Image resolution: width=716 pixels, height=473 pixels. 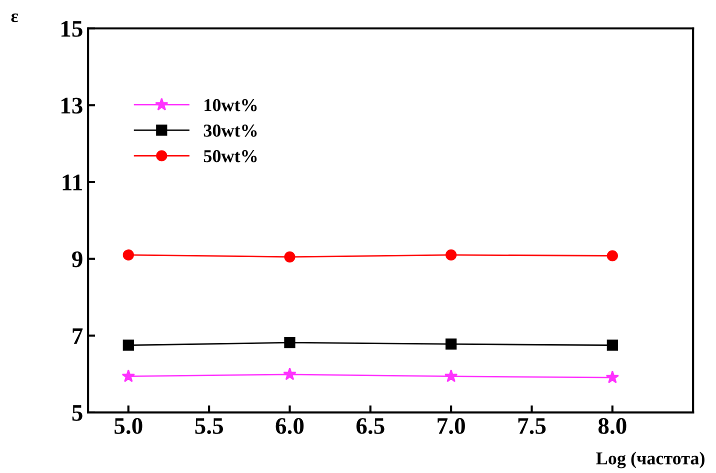 What do you see at coordinates (77, 336) in the screenshot?
I see `y-tick-label: 7` at bounding box center [77, 336].